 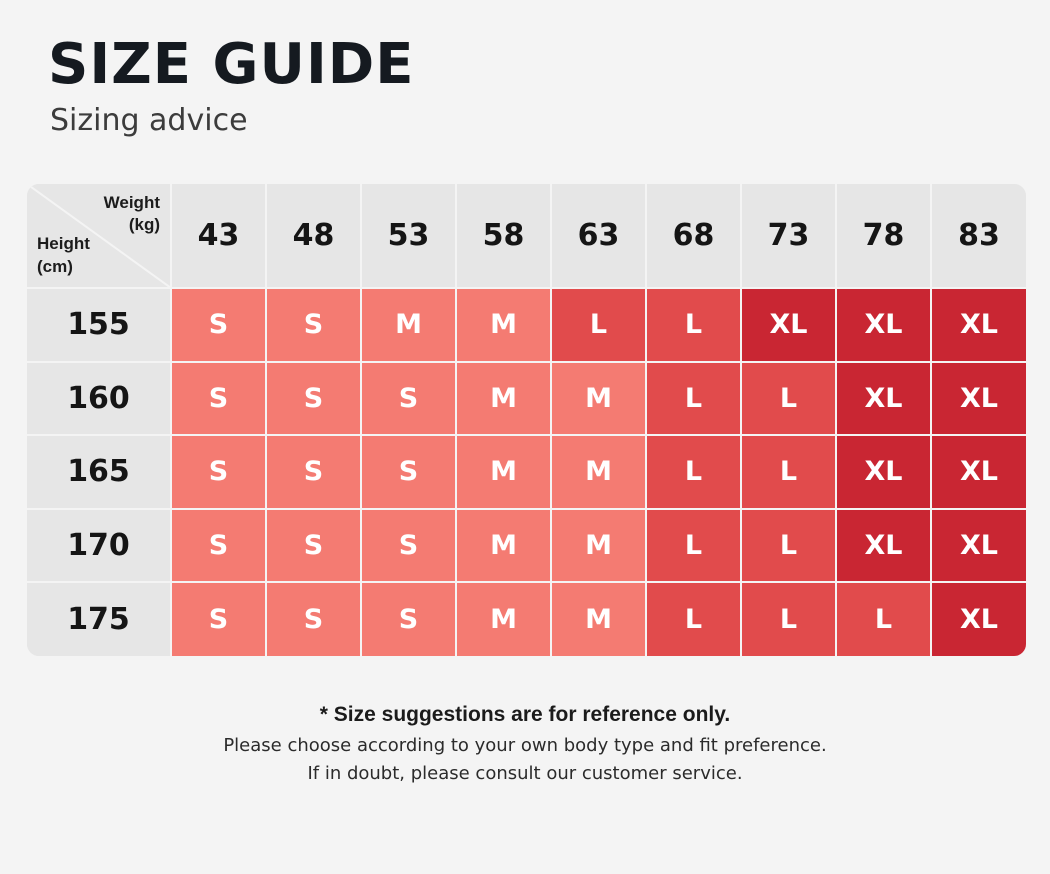 I want to click on height-header: 170, so click(x=99, y=545).